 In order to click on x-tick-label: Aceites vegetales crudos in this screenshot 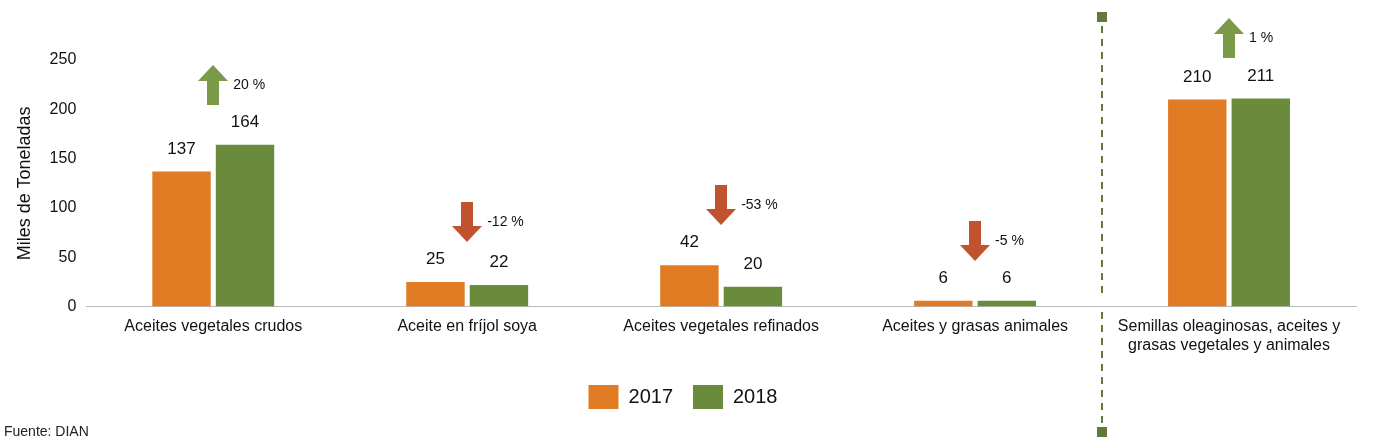, I will do `click(213, 325)`.